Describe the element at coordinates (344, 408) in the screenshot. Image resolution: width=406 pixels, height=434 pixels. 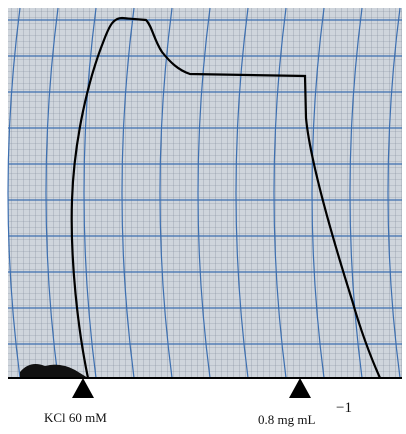
I see `annotation-superscript: −1` at that location.